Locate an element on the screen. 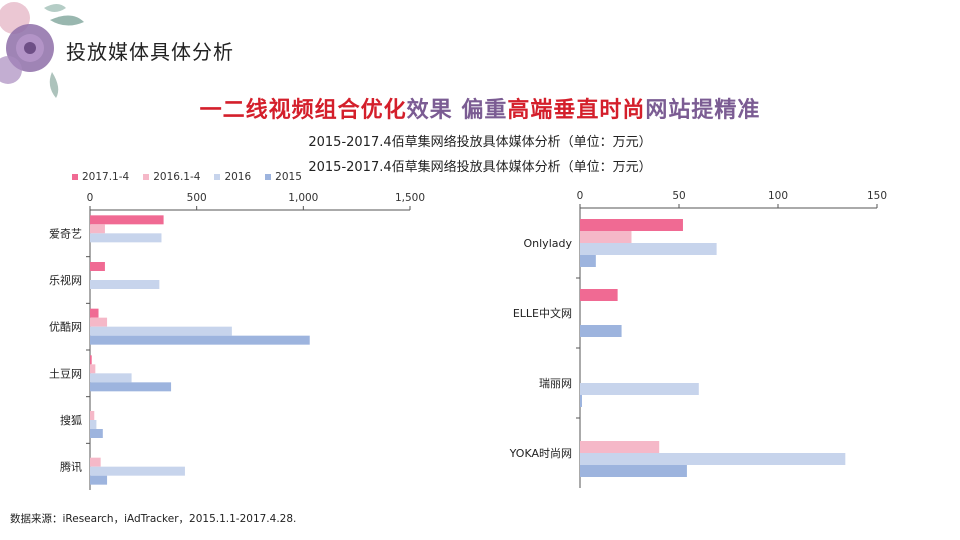  chart-legend: 2017.1-4 2016.1-4 2016 2015 is located at coordinates (187, 177).